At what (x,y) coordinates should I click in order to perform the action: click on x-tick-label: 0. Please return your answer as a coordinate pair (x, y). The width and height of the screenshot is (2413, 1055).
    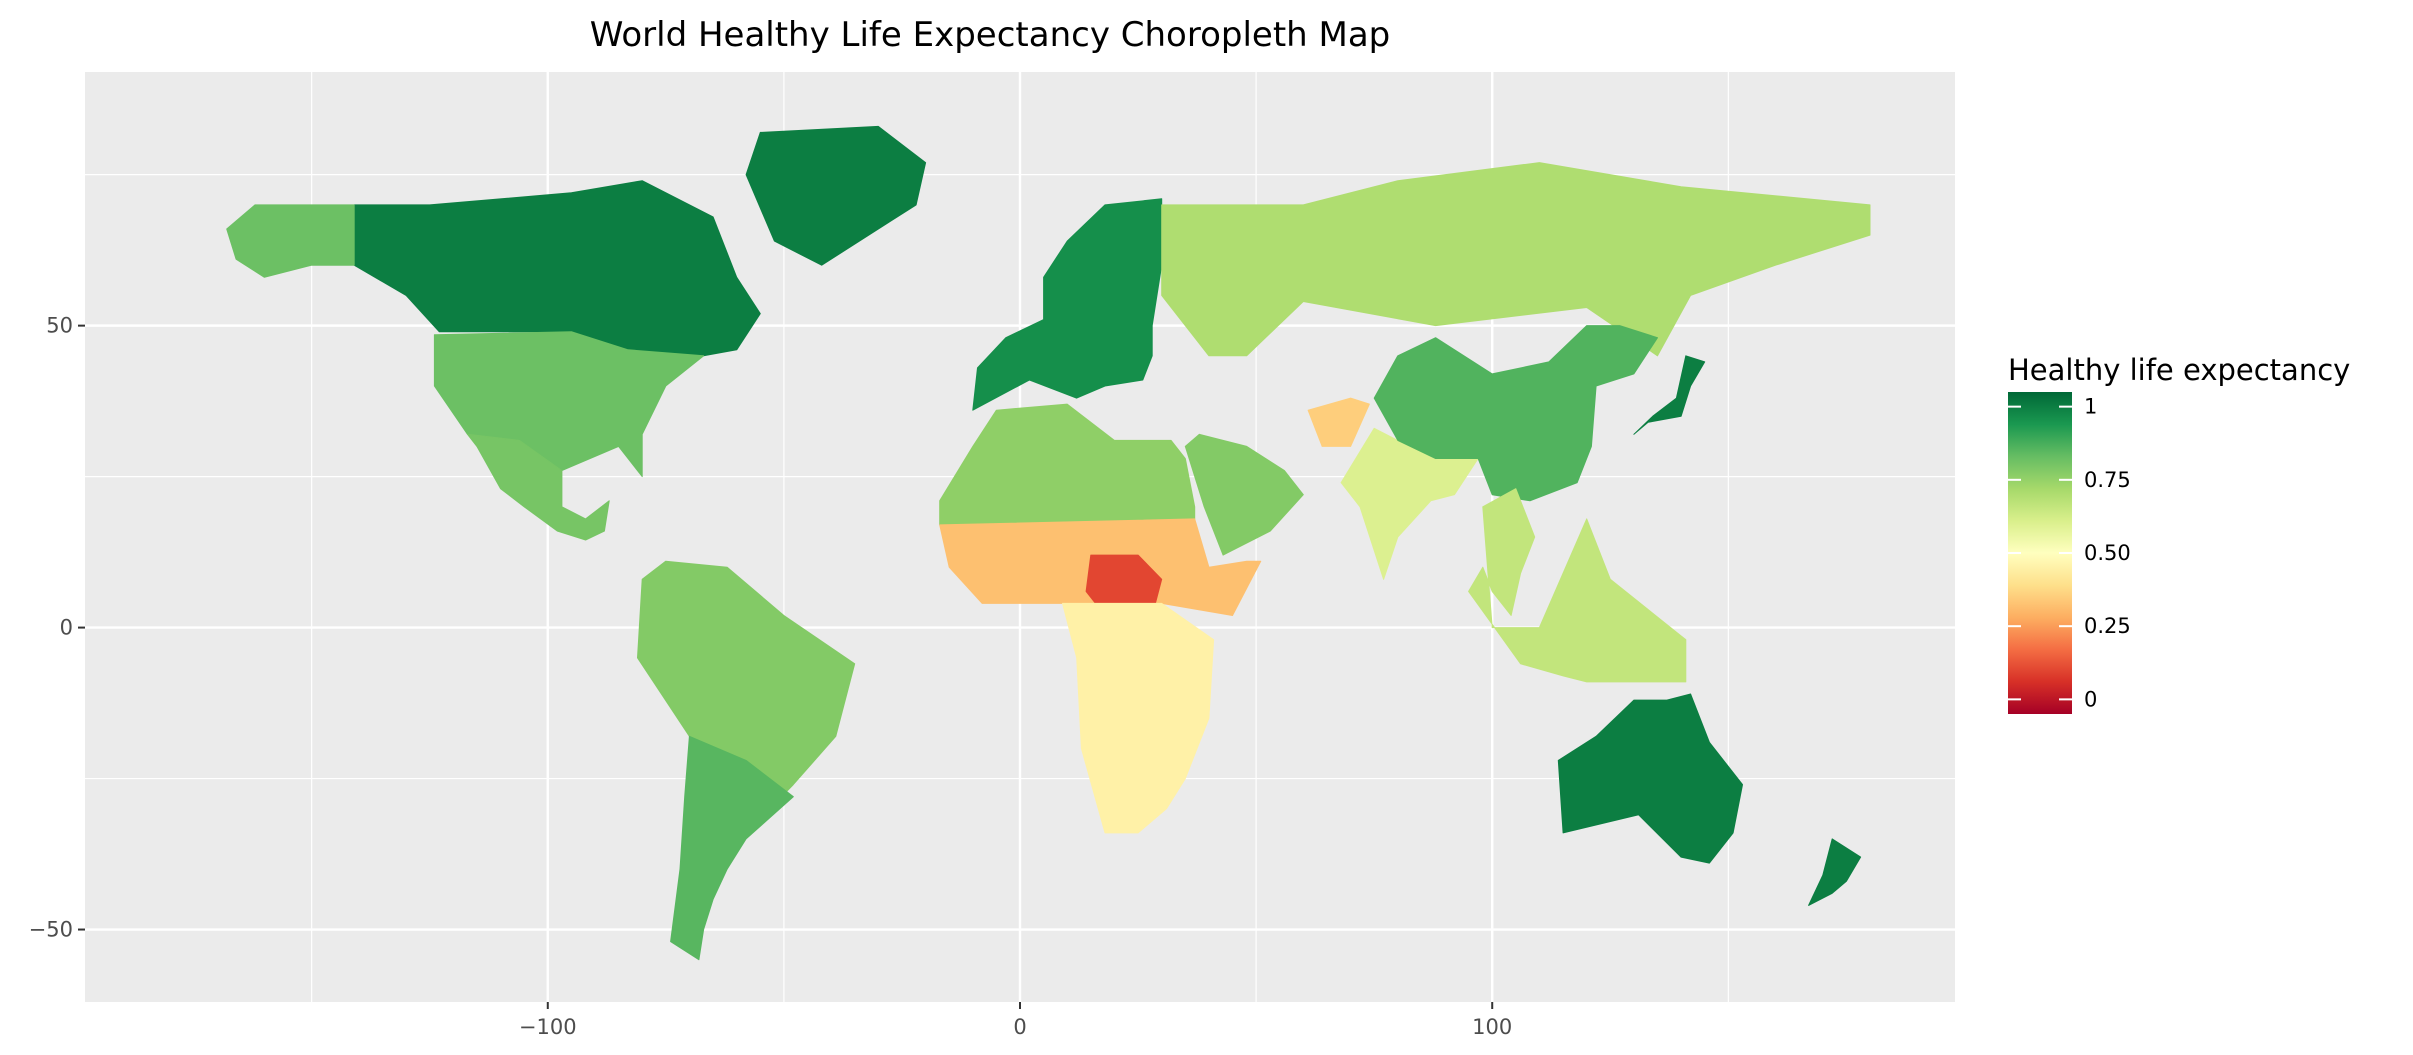
    Looking at the image, I should click on (1019, 1027).